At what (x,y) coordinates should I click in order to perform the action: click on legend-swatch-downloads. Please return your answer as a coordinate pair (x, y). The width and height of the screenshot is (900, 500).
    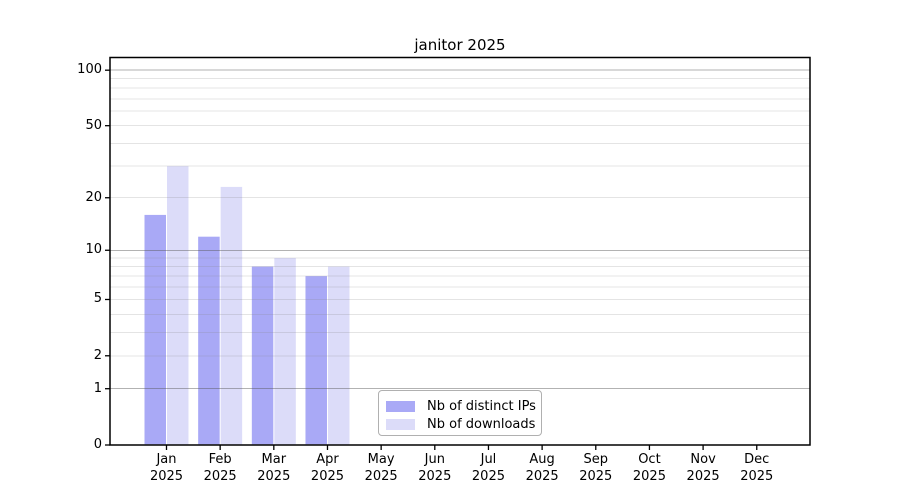
    Looking at the image, I should click on (400, 424).